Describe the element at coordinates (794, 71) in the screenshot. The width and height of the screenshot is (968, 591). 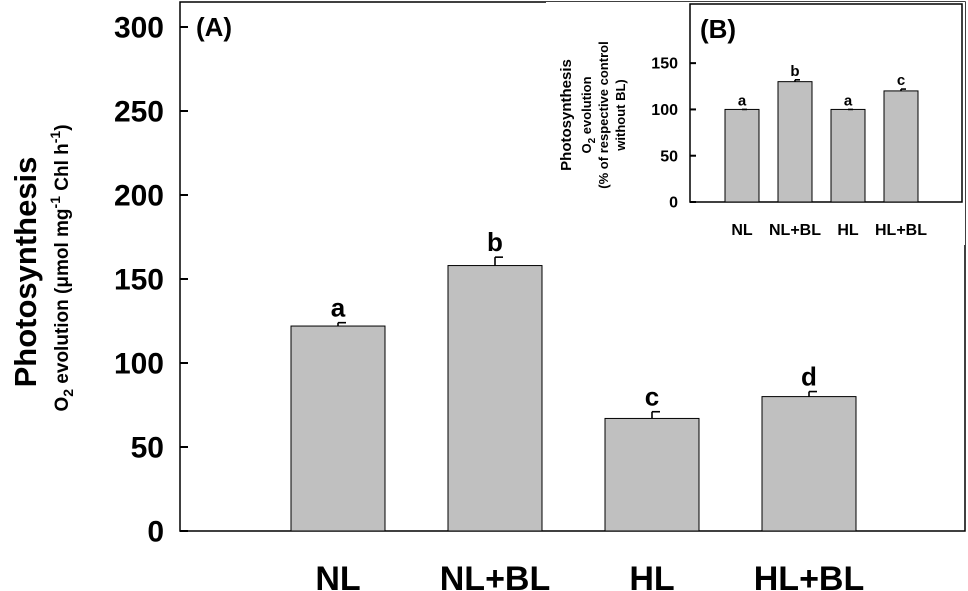
I see `b-significance-letter: b` at that location.